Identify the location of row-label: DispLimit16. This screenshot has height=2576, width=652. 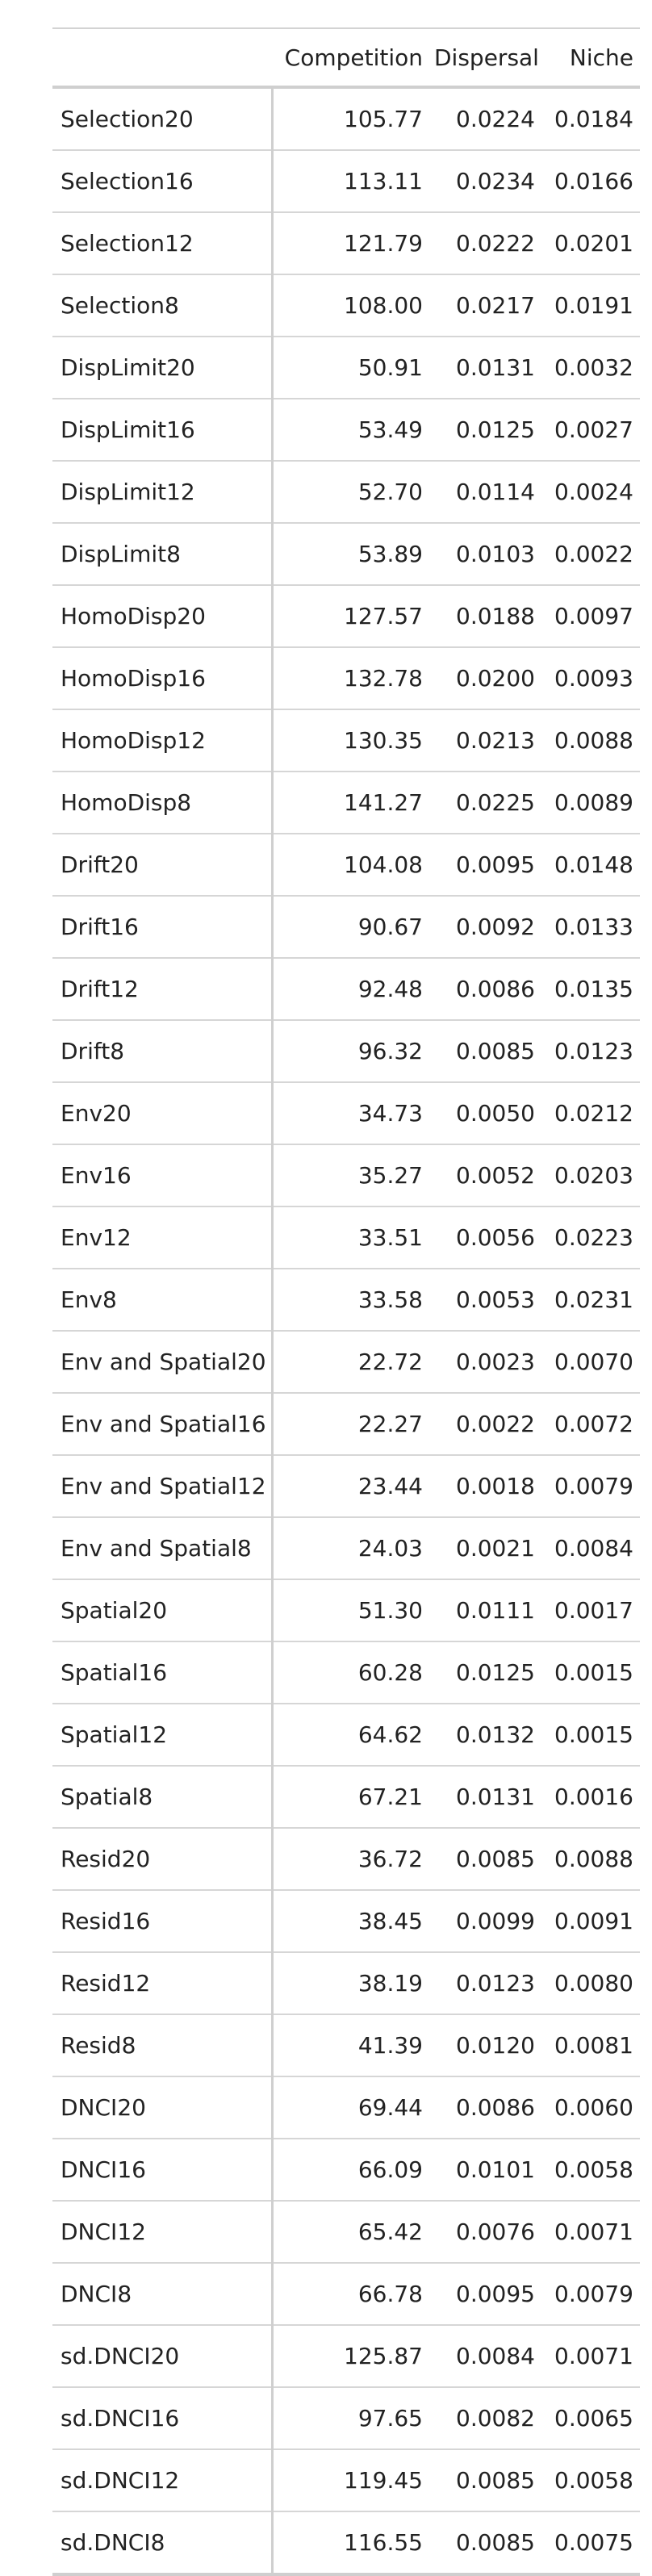
(163, 430).